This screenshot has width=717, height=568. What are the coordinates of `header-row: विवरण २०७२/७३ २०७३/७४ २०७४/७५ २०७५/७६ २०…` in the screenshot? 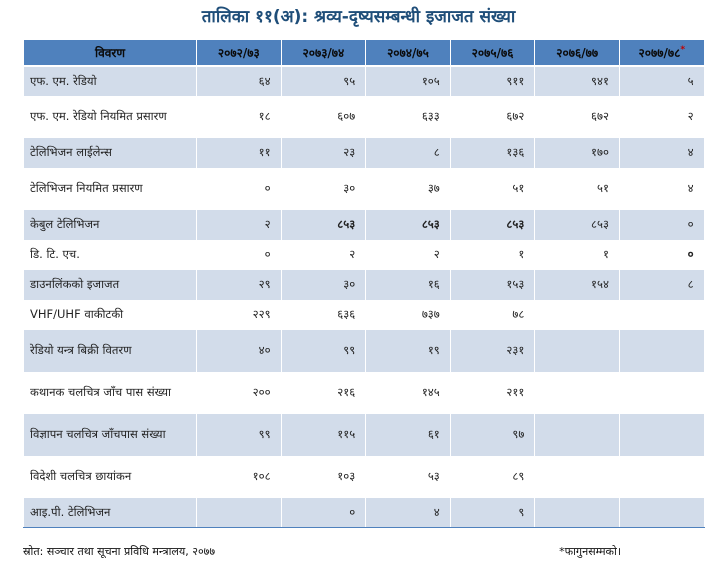 It's located at (364, 53).